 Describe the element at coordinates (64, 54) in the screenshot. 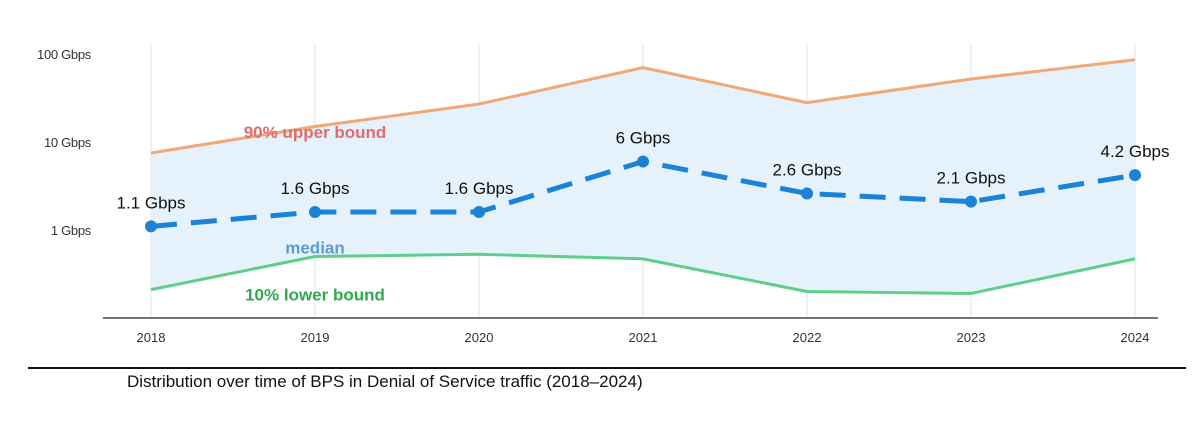

I see `y-tick-label-100: 100 Gbps` at that location.